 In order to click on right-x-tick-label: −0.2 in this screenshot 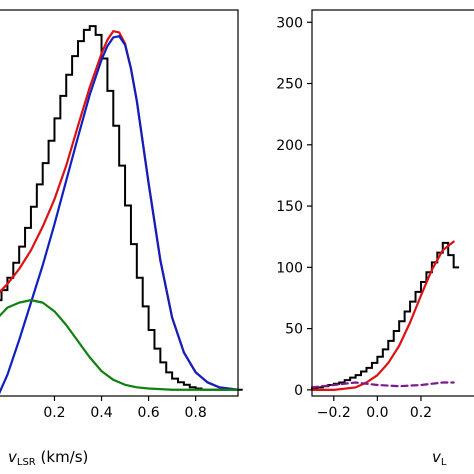, I will do `click(334, 413)`.